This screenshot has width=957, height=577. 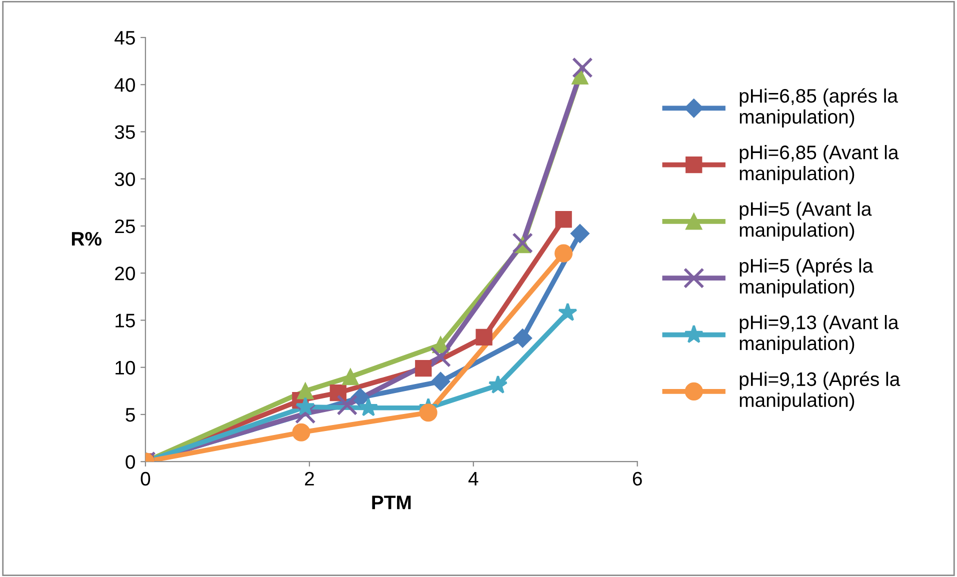 I want to click on x-tick-label: 2, so click(x=309, y=479).